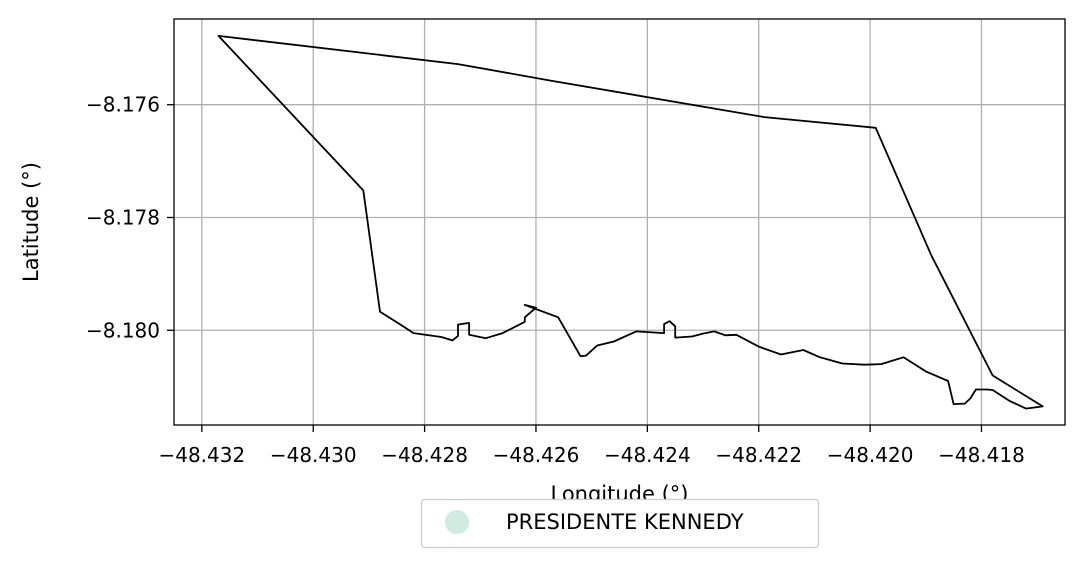  Describe the element at coordinates (758, 455) in the screenshot. I see `x-tick-label: −48.422` at that location.